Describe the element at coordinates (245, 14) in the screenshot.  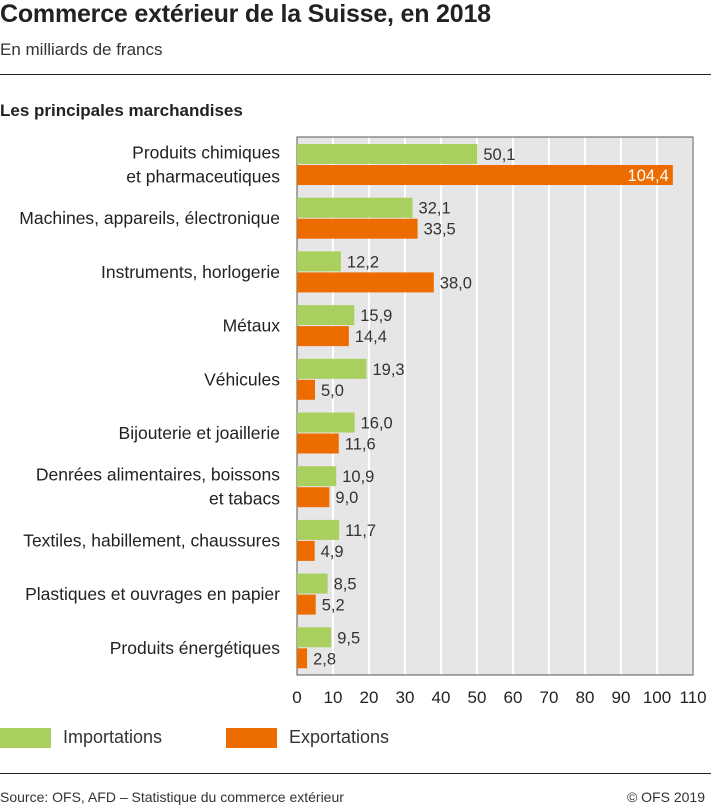
I see `chart-title: Commerce extérieur de la Suisse, en 2018` at that location.